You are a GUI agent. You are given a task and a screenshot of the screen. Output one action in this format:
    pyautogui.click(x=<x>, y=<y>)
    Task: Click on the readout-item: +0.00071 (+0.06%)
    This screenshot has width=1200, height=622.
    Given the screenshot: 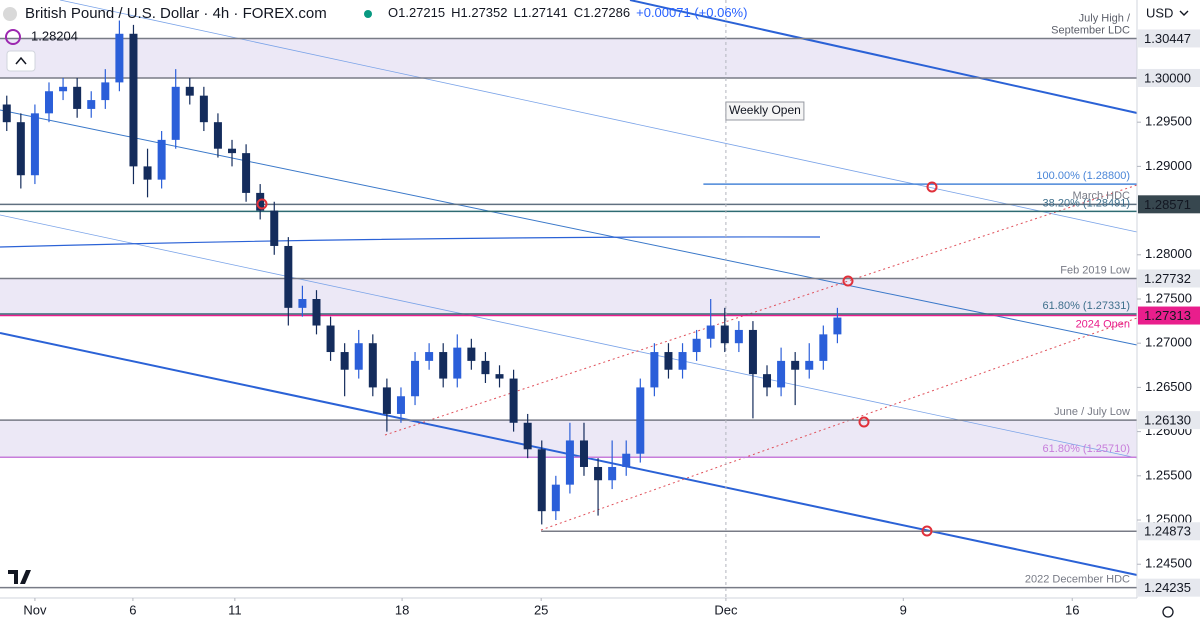 What is the action you would take?
    pyautogui.click(x=691, y=12)
    